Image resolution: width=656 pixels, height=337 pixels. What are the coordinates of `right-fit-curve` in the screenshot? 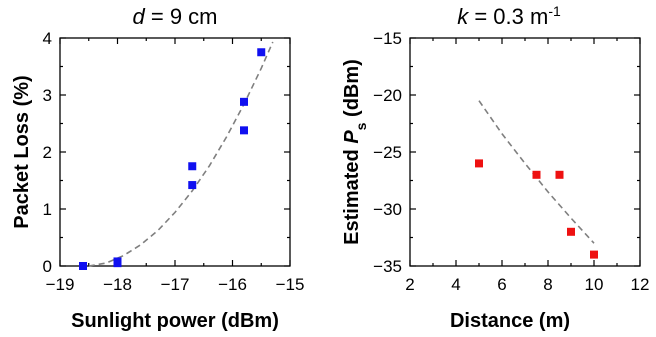 It's located at (536, 172).